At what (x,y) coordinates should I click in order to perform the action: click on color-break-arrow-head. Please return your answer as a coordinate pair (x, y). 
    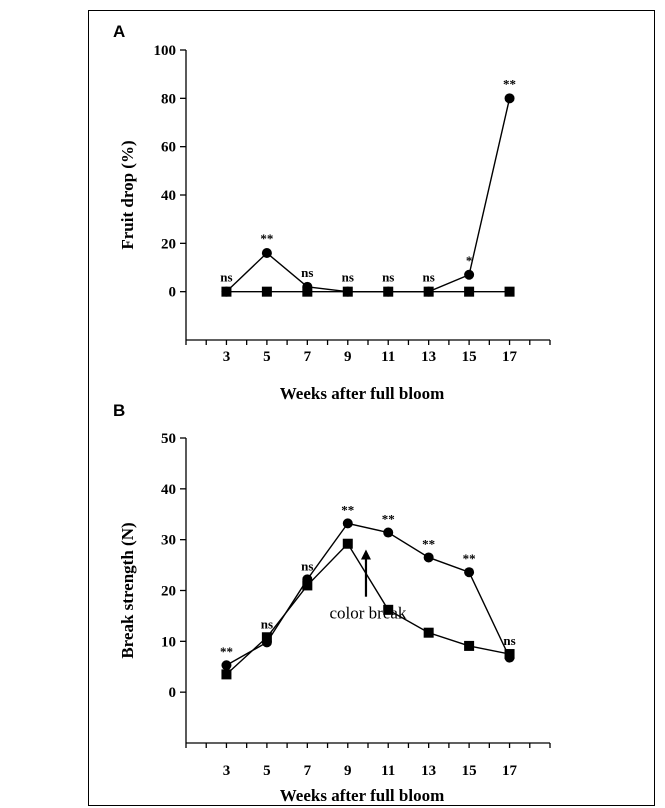
    Looking at the image, I should click on (366, 554).